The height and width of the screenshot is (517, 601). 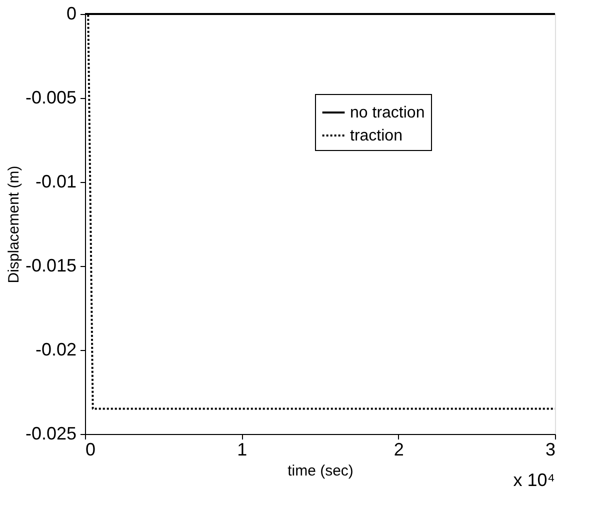 I want to click on legend-label: traction, so click(x=376, y=136).